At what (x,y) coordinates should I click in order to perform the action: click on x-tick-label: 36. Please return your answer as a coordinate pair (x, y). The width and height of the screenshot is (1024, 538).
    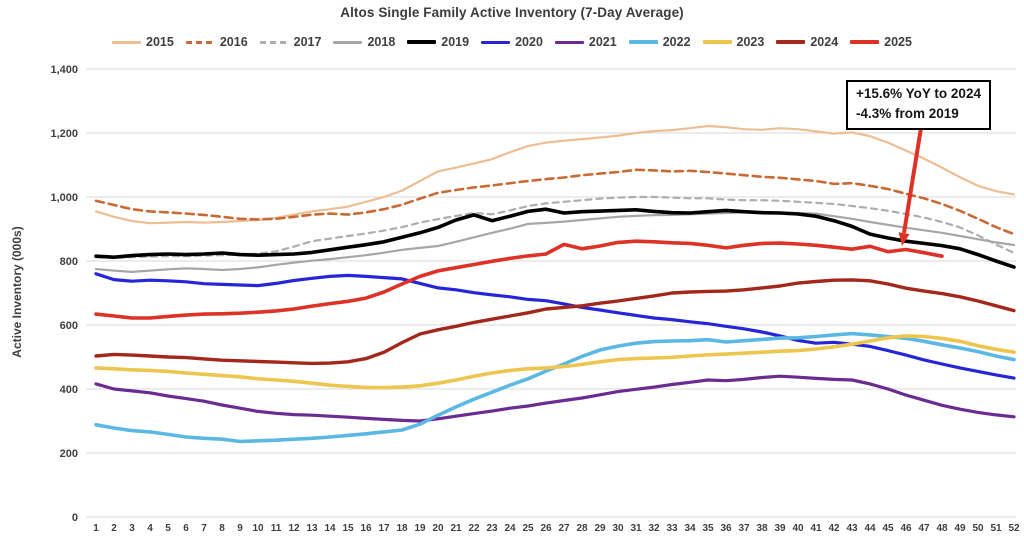
    Looking at the image, I should click on (726, 528).